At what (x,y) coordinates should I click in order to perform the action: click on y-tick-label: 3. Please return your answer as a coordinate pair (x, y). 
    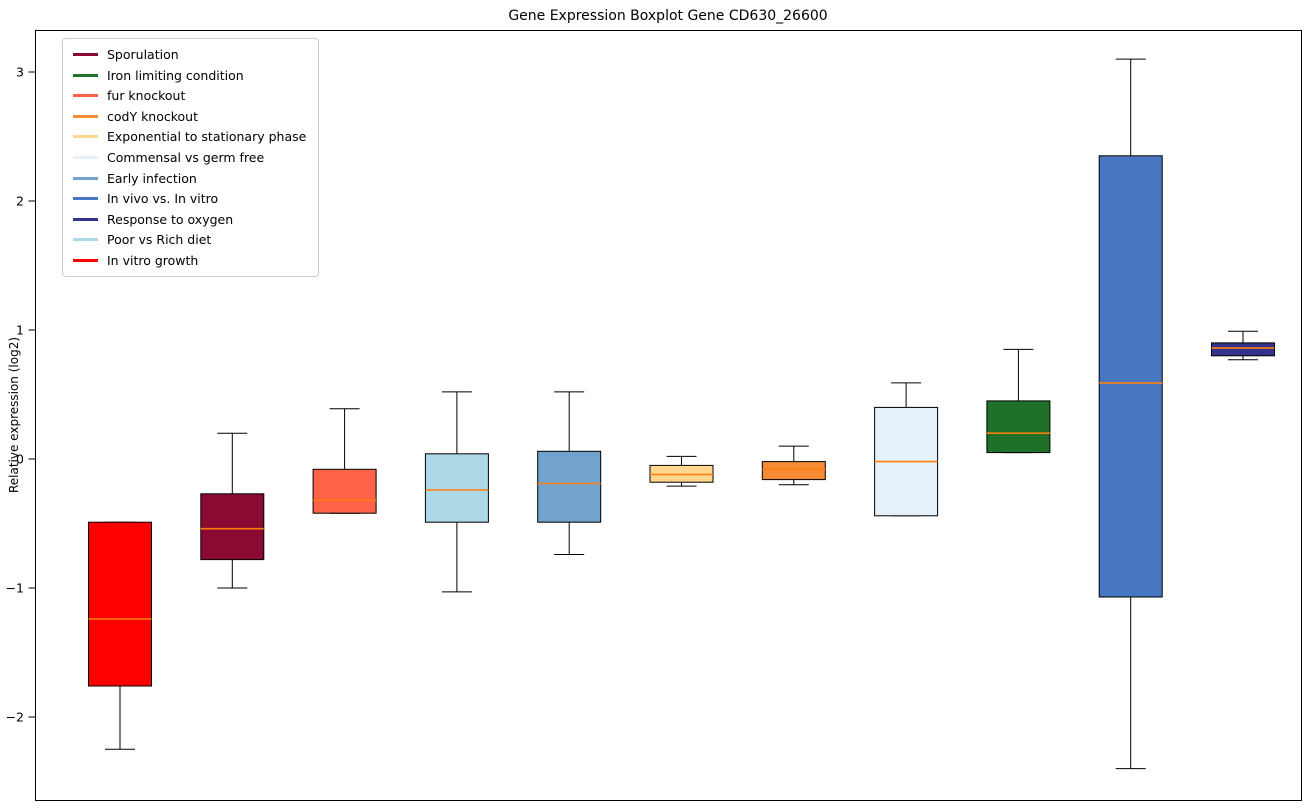
    Looking at the image, I should click on (20, 72).